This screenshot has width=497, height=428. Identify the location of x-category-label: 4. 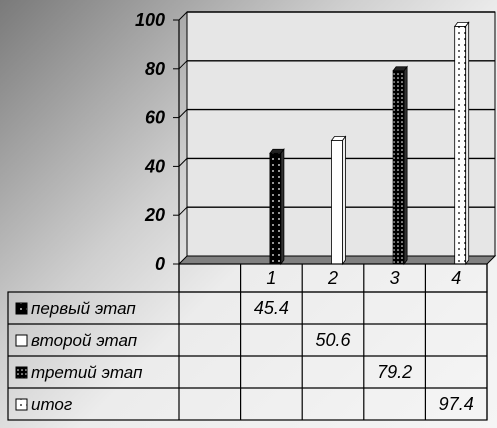
(456, 278).